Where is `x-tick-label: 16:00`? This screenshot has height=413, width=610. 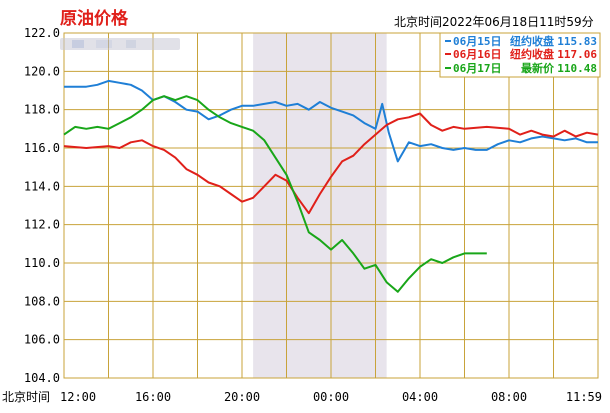 x-tick-label: 16:00 is located at coordinates (153, 397).